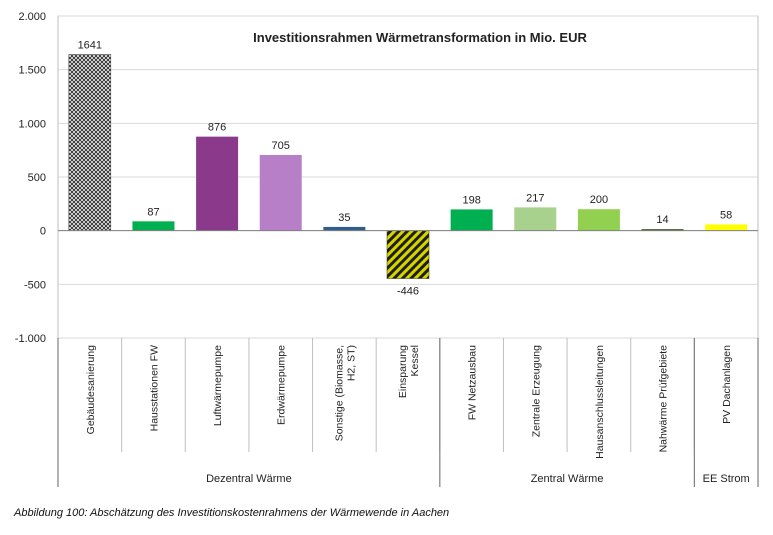 Image resolution: width=773 pixels, height=535 pixels. Describe the element at coordinates (217, 128) in the screenshot. I see `data-label: 876` at that location.